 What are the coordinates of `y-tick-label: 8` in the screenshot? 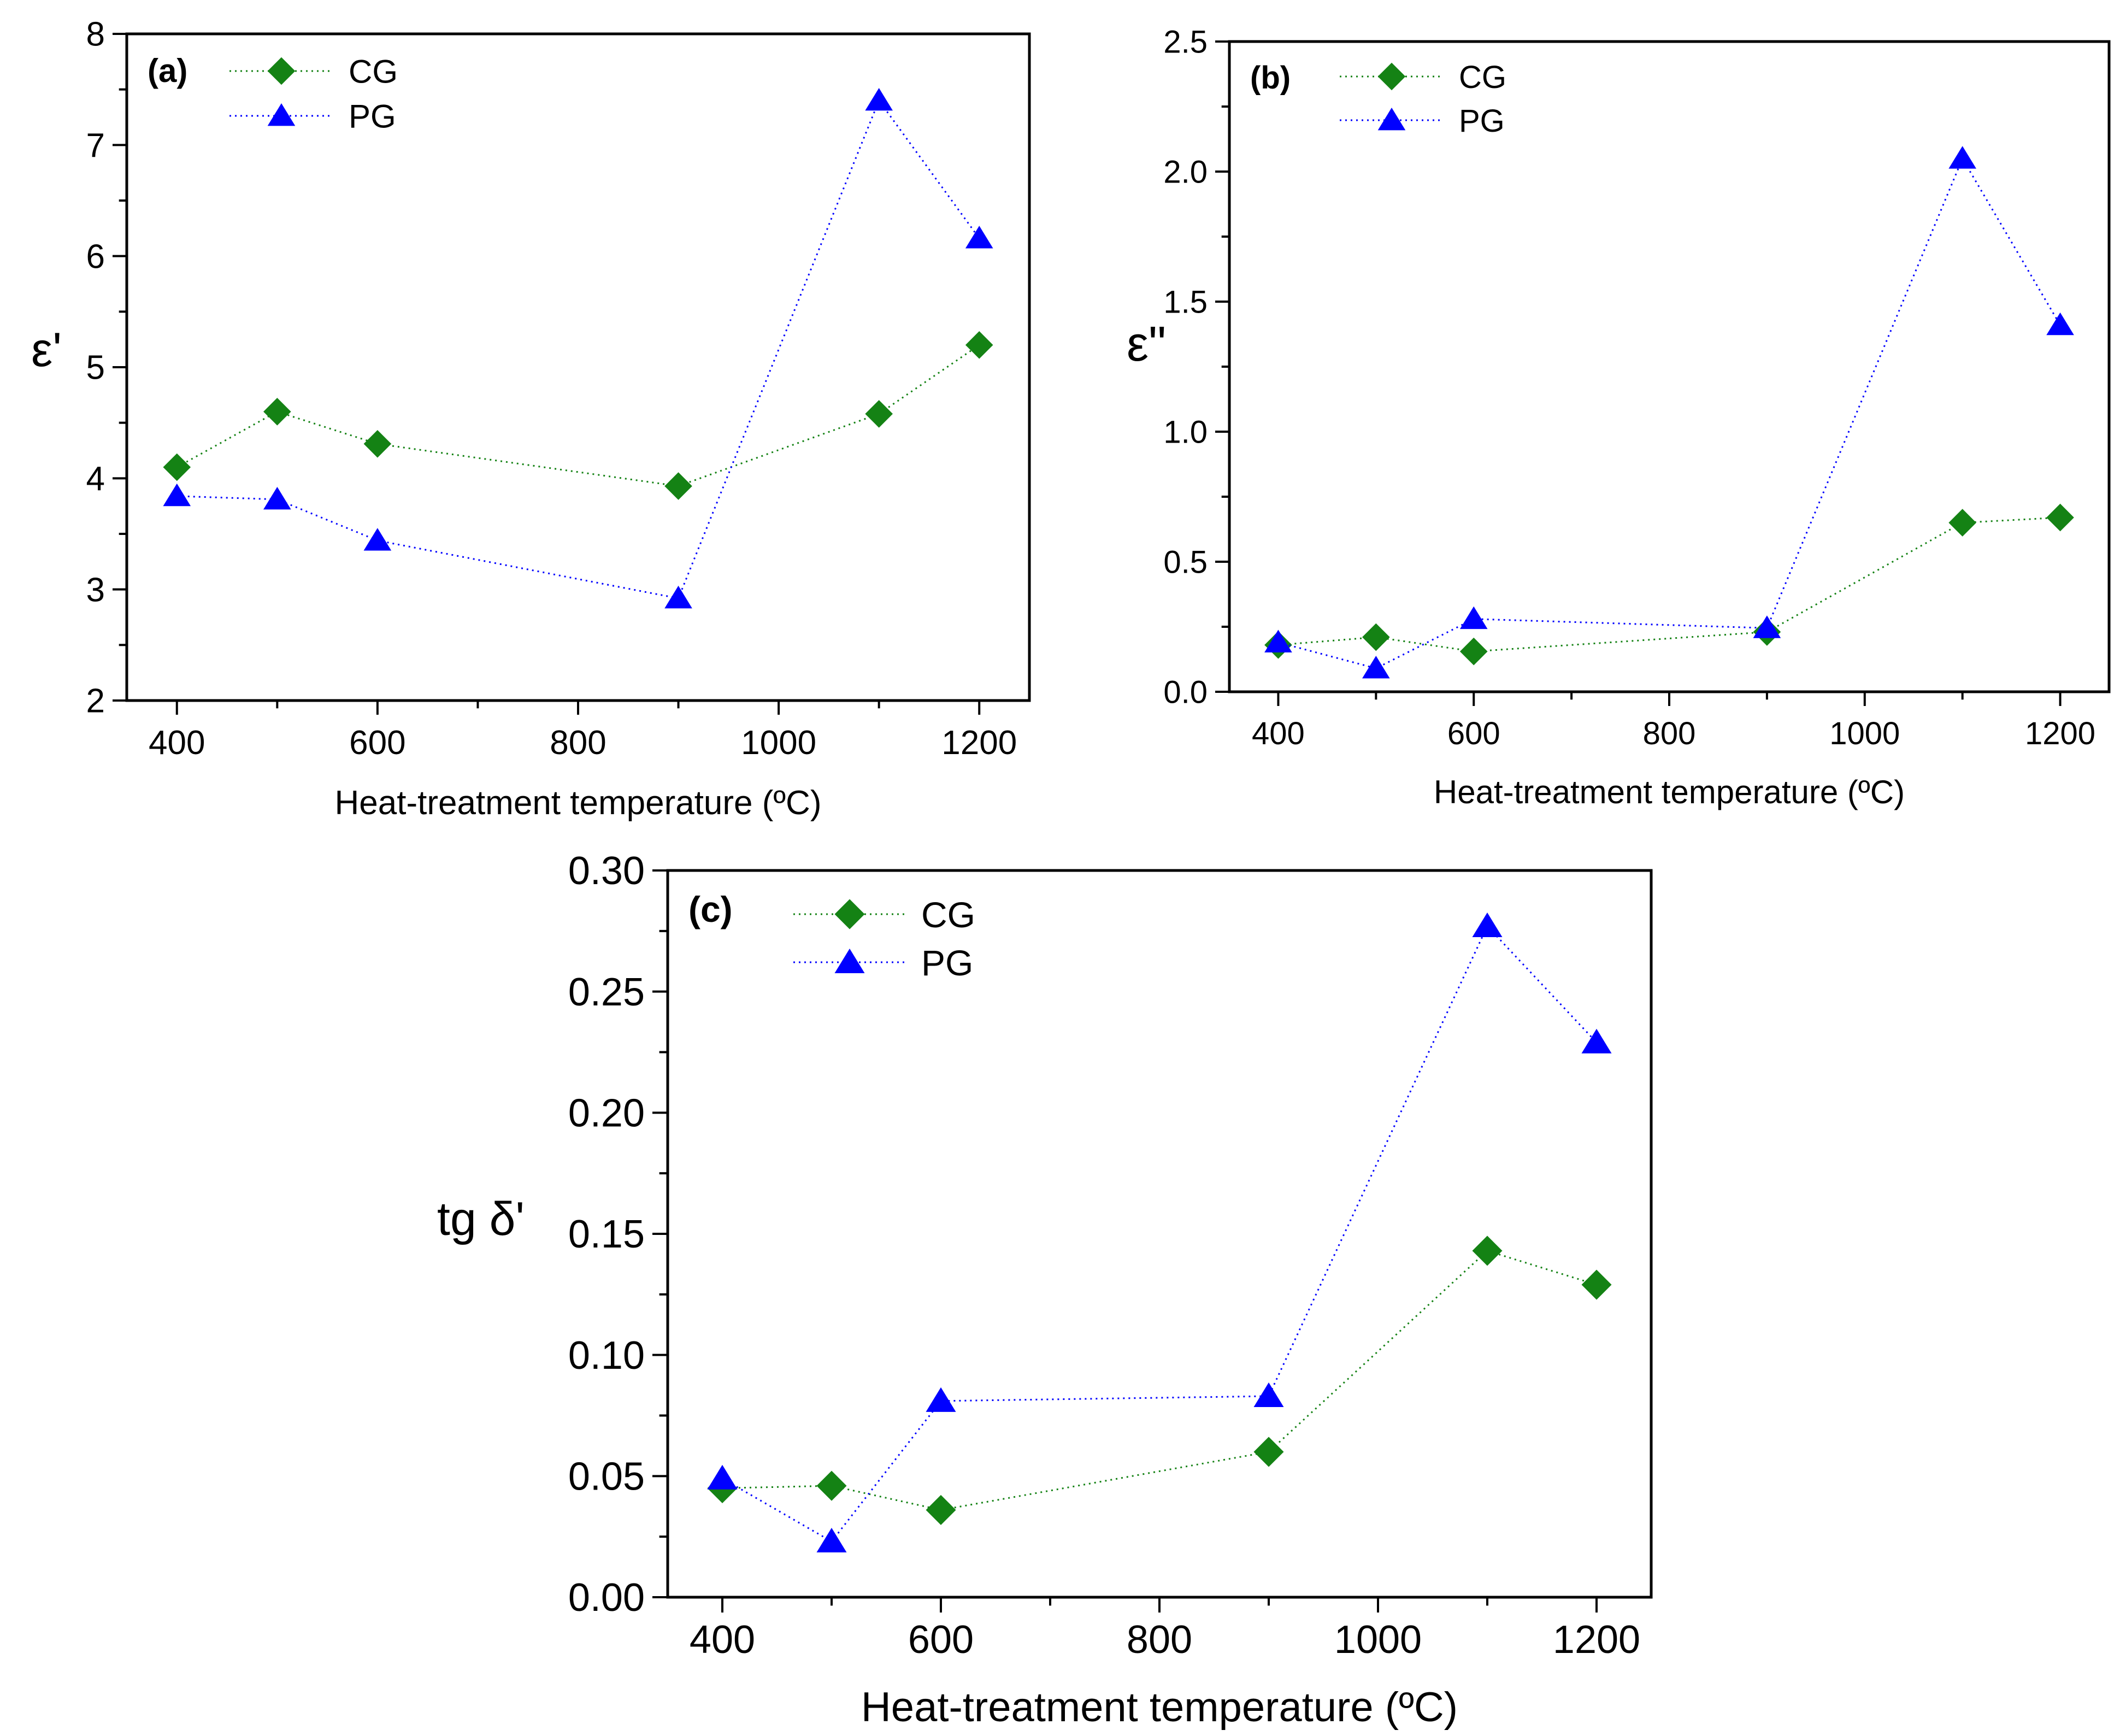 It's located at (95, 35).